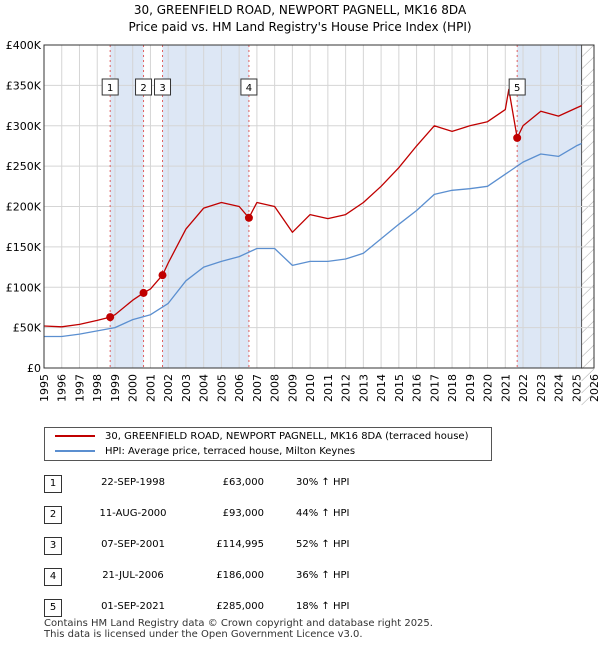 The width and height of the screenshot is (600, 650). What do you see at coordinates (75, 451) in the screenshot?
I see `legend-swatch-hpi` at bounding box center [75, 451].